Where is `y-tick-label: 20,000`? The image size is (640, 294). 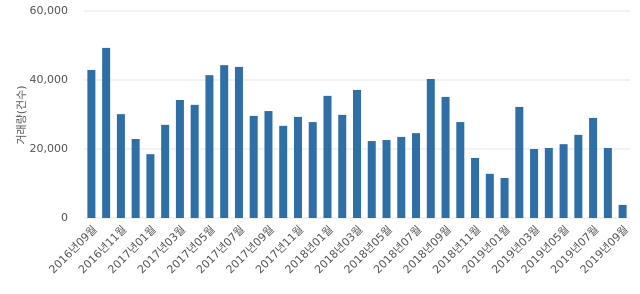
y-tick-label: 20,000 is located at coordinates (49, 148).